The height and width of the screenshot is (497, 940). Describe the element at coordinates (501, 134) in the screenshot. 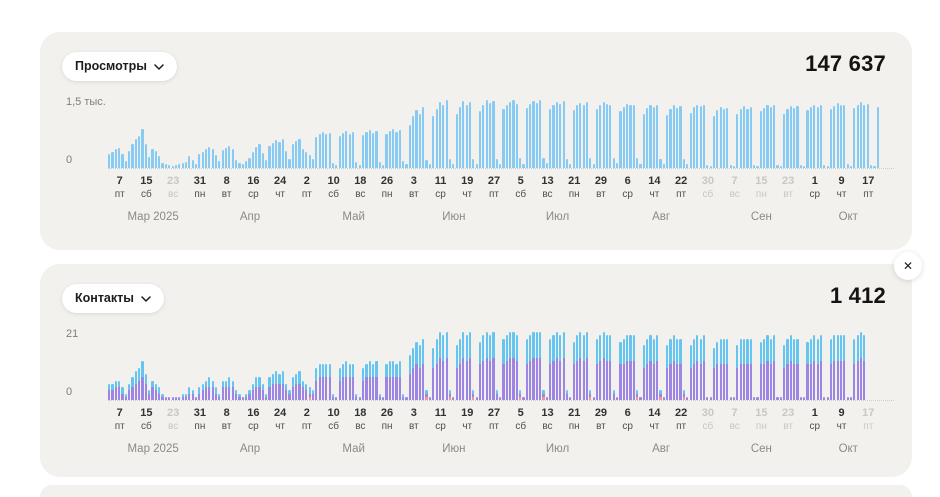

I see `views-chart-bars` at that location.